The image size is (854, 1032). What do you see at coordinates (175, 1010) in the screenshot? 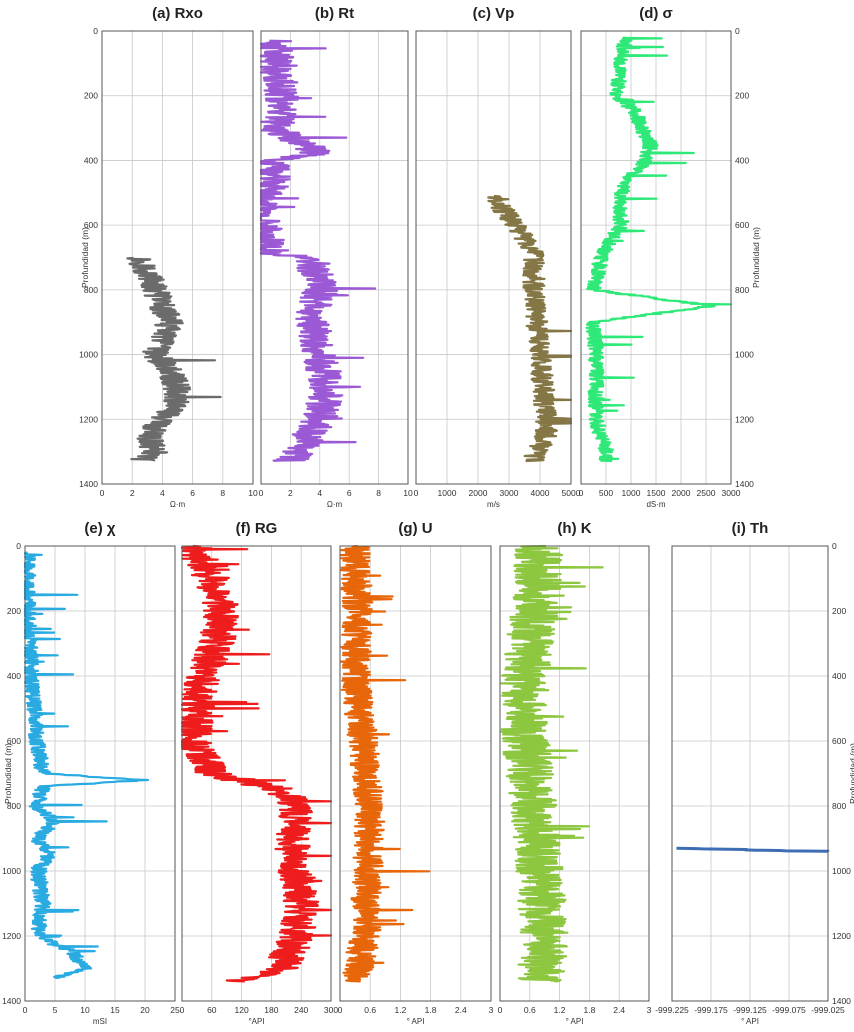
I see `x-tick-label: 25` at bounding box center [175, 1010].